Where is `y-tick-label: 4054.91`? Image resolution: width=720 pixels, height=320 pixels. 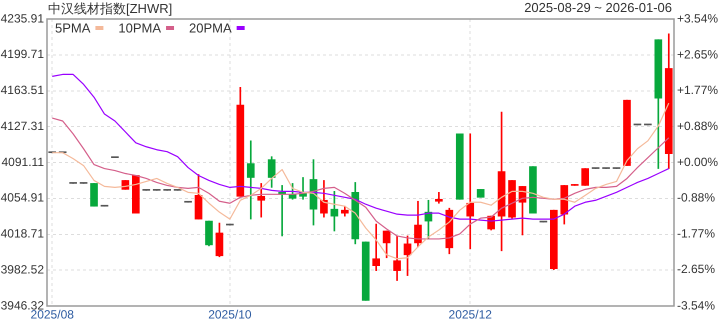 y-tick-label: 4054.91 is located at coordinates (22, 197).